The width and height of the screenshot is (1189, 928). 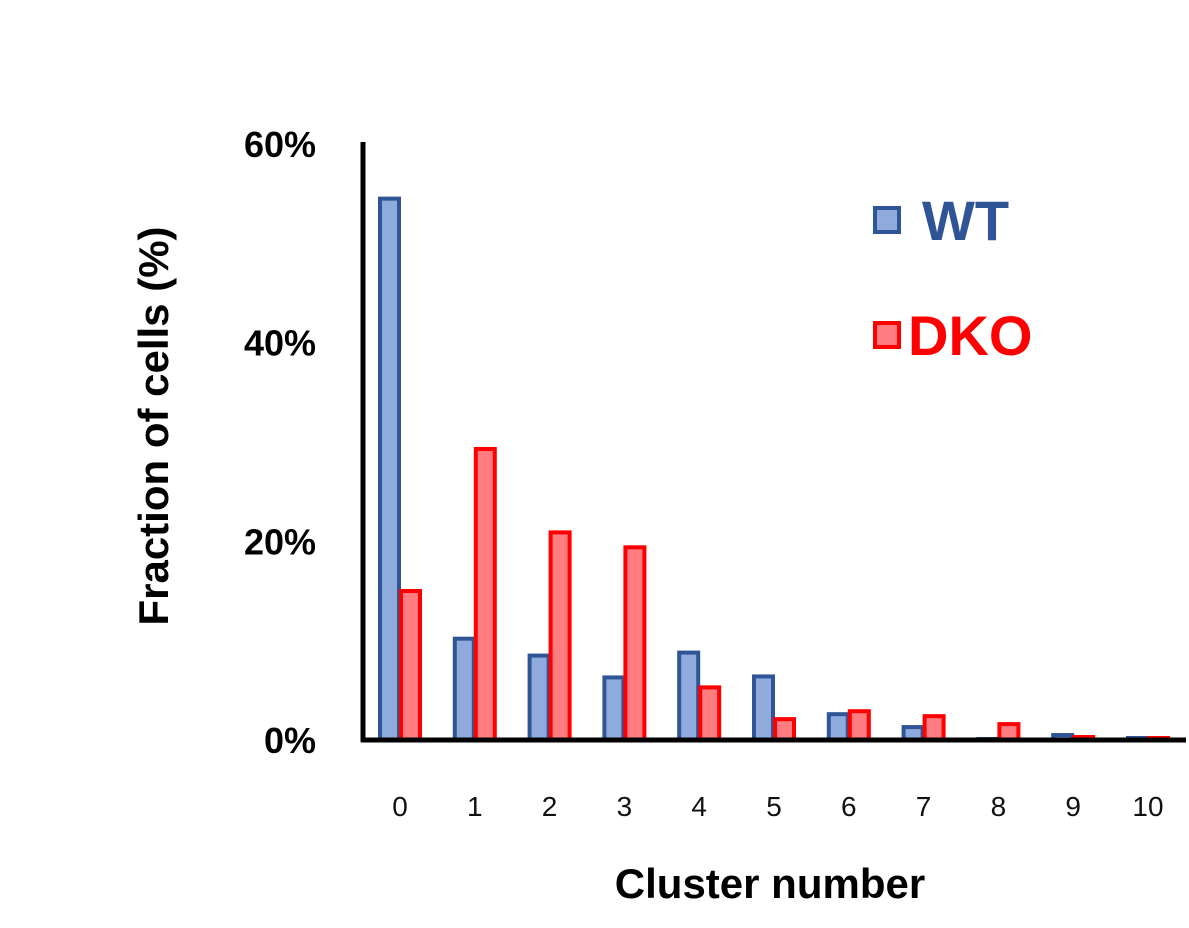 What do you see at coordinates (153, 425) in the screenshot?
I see `y-axis-title: Fraction of cells (%)` at bounding box center [153, 425].